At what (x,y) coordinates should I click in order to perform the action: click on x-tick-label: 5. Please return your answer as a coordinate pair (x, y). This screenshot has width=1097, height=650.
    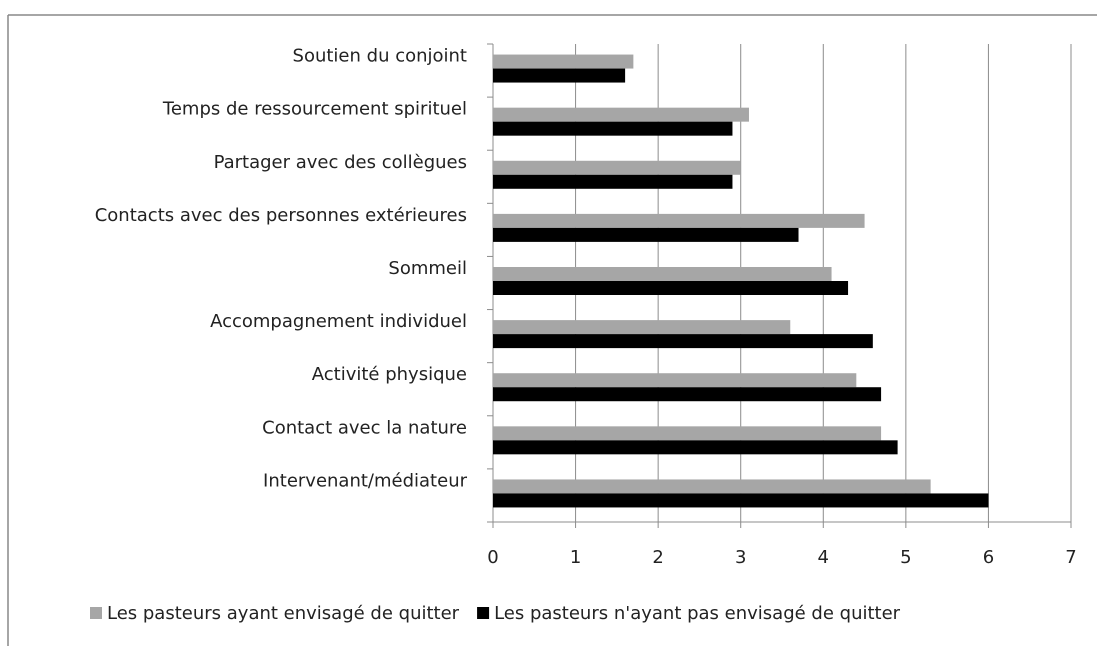
    Looking at the image, I should click on (905, 557).